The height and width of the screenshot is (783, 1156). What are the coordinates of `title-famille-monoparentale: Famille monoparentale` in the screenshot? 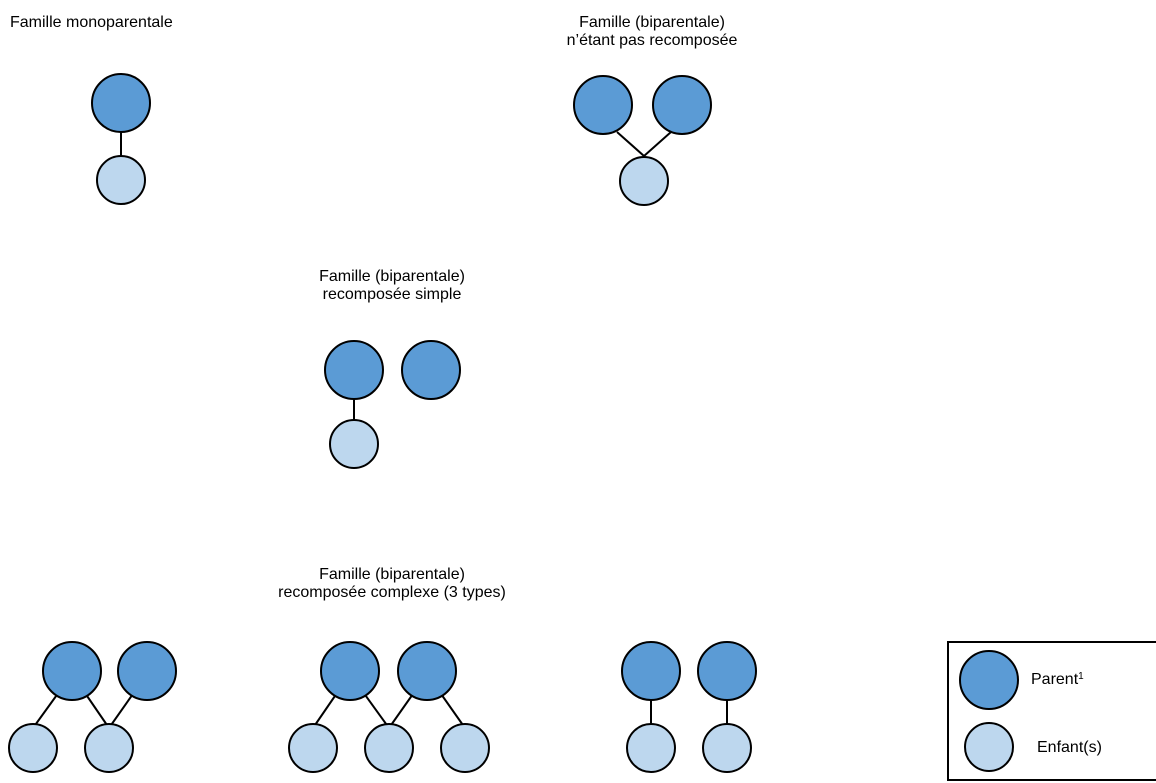 It's located at (91, 23).